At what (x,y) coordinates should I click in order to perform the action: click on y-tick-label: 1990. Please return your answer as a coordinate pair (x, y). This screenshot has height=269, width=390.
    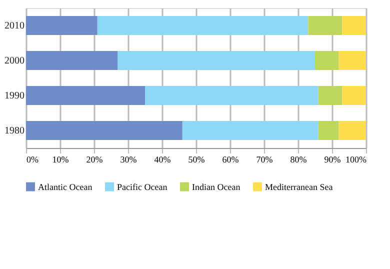
    Looking at the image, I should click on (14, 96).